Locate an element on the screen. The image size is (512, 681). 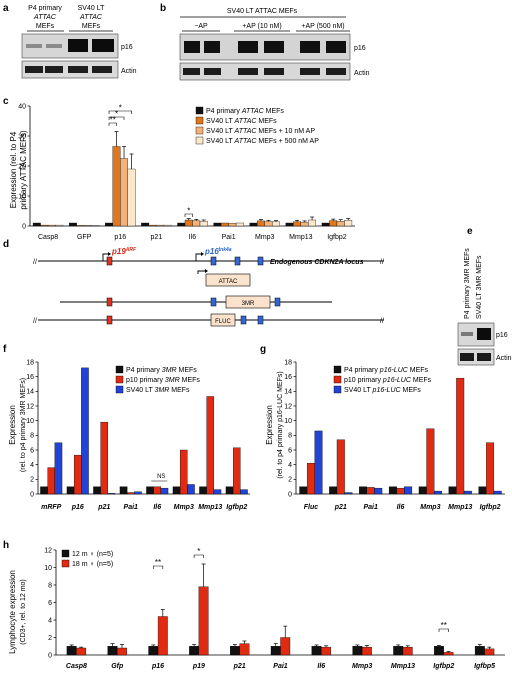
panel-c-letter: c is located at coordinates (6, 101).